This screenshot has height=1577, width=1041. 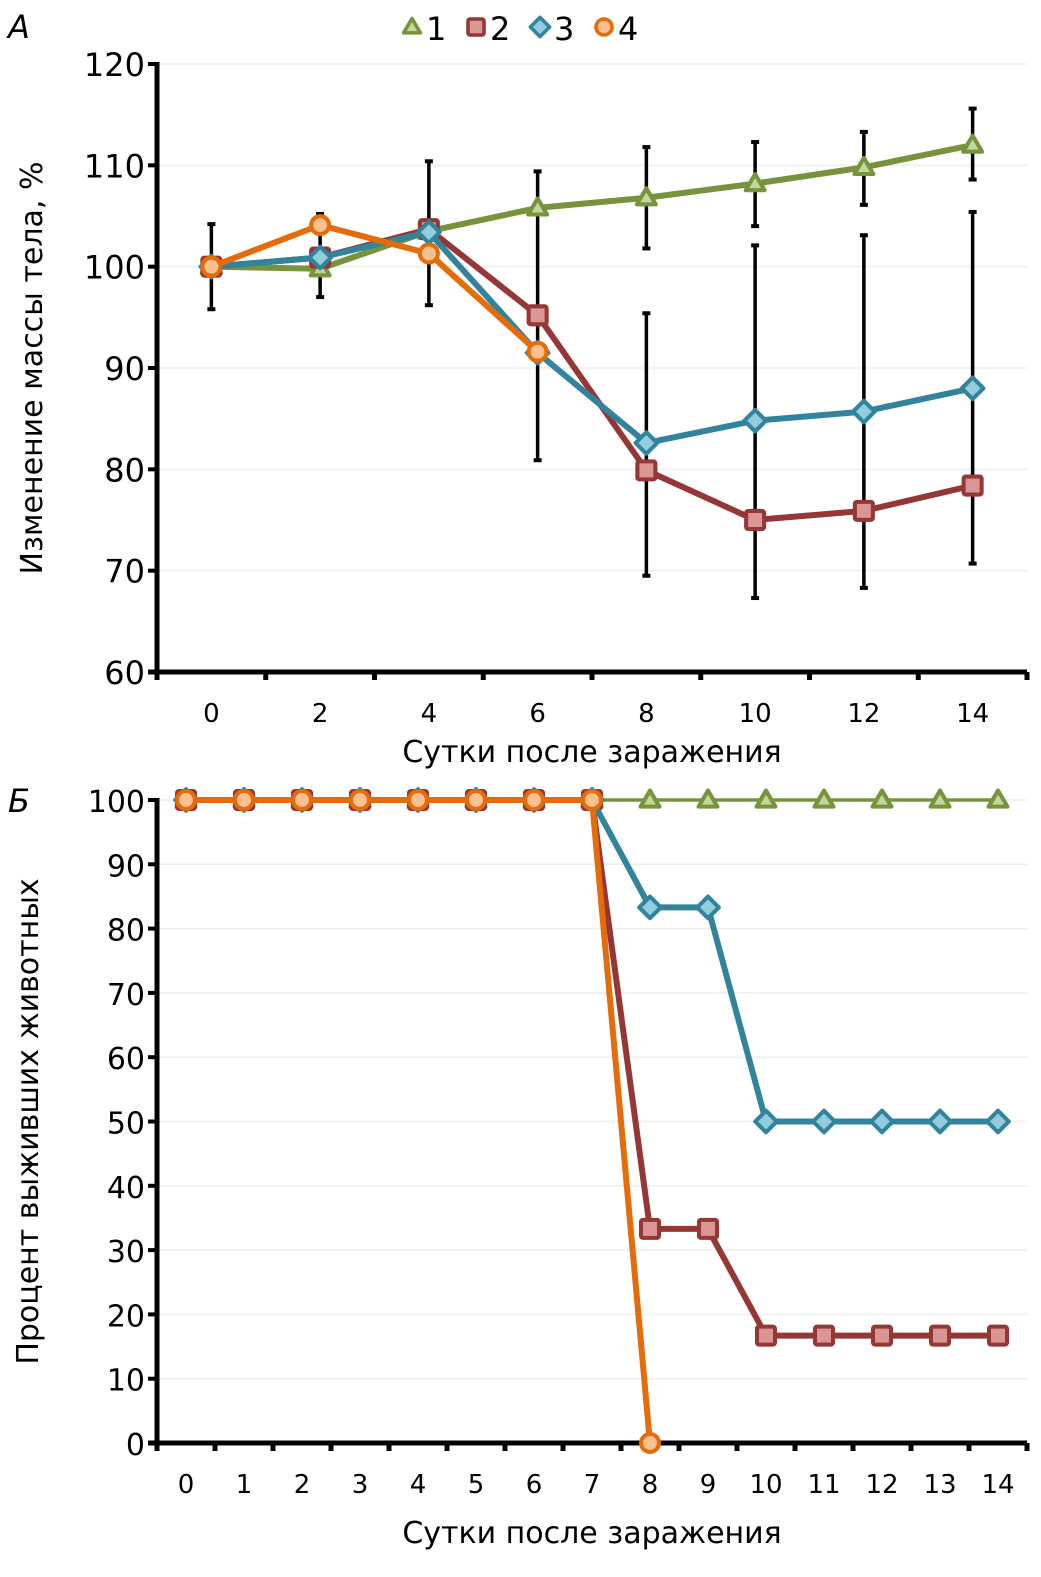 What do you see at coordinates (18, 27) in the screenshot?
I see `panel-label: А` at bounding box center [18, 27].